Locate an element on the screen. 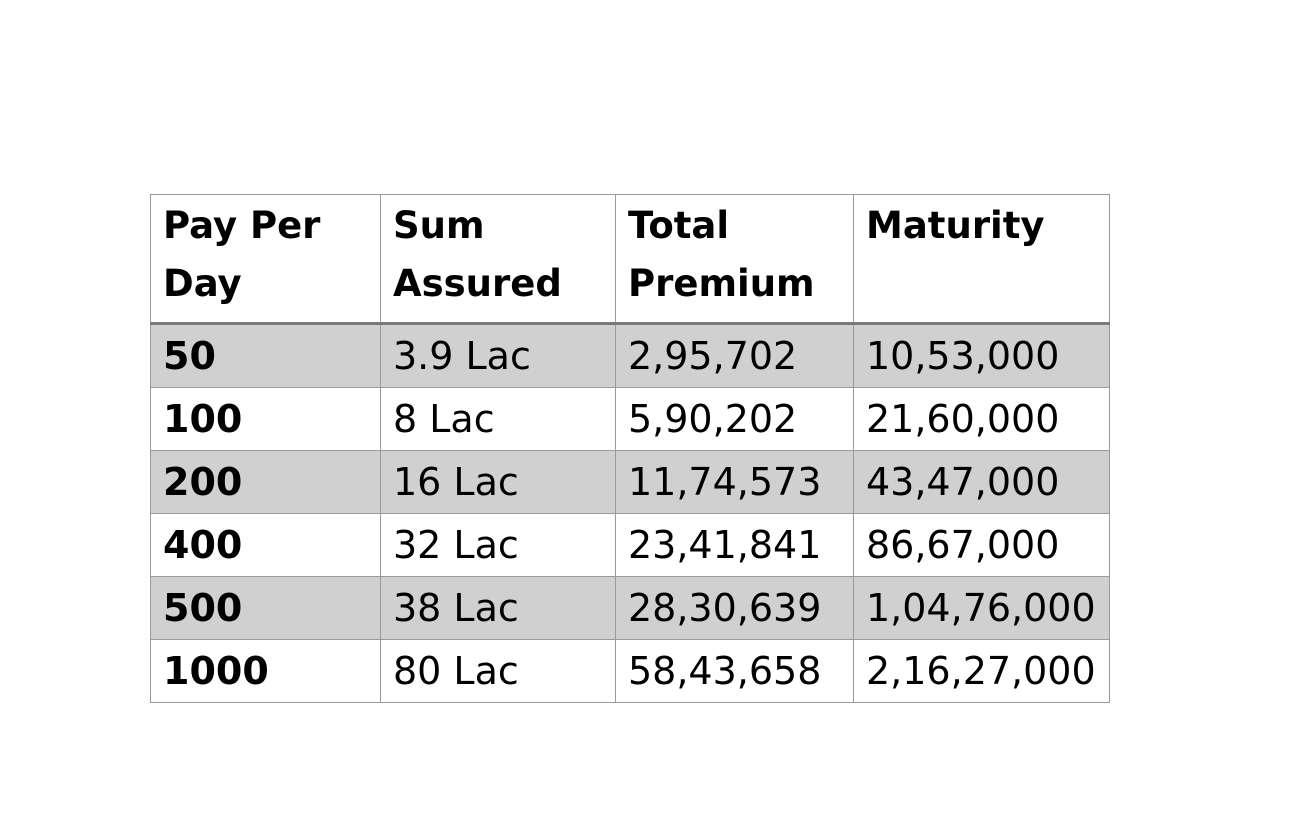  table-row: 400 32 Lac 23,41,841 86,67,000 is located at coordinates (630, 545).